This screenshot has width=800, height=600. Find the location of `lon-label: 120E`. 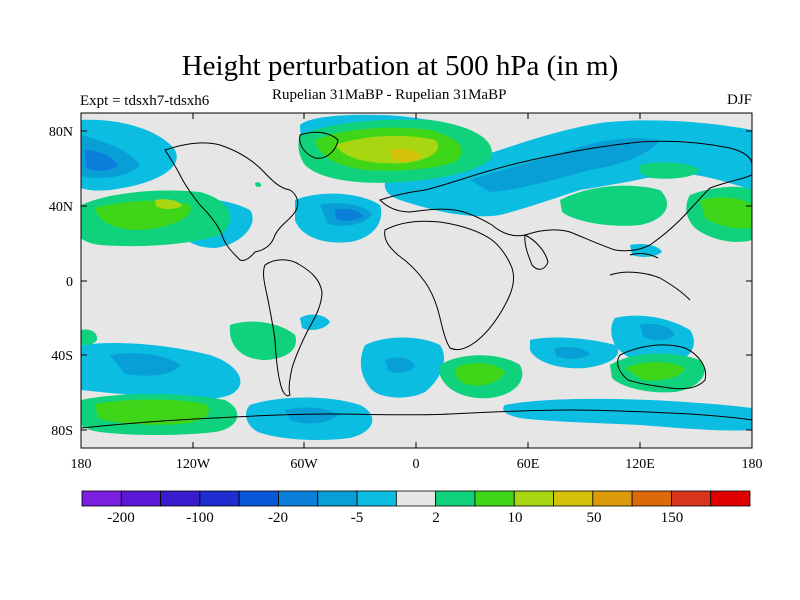

lon-label: 120E is located at coordinates (640, 464).